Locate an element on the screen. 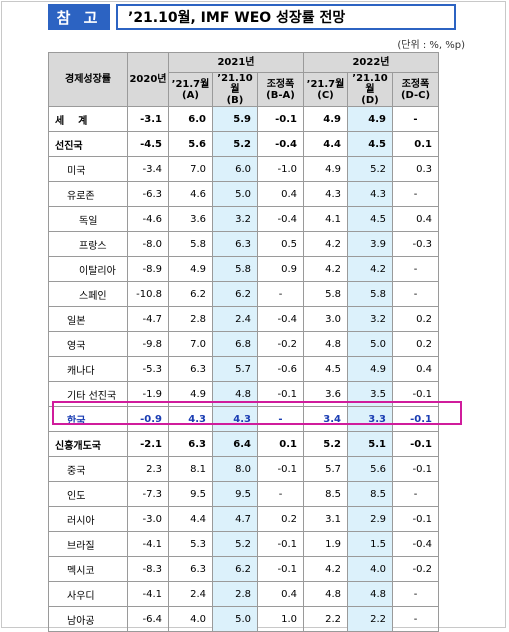 The height and width of the screenshot is (632, 509). value-v2020: -3.4 is located at coordinates (148, 169).